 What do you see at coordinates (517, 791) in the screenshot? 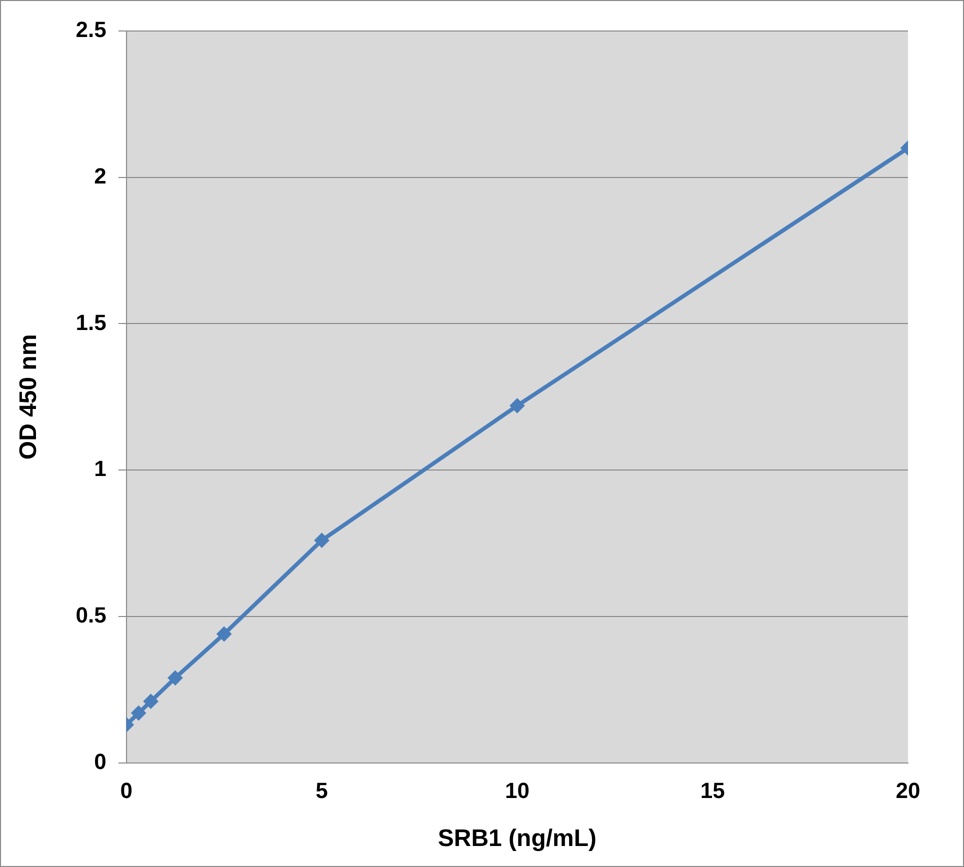
I see `x-tick-label: 10` at bounding box center [517, 791].